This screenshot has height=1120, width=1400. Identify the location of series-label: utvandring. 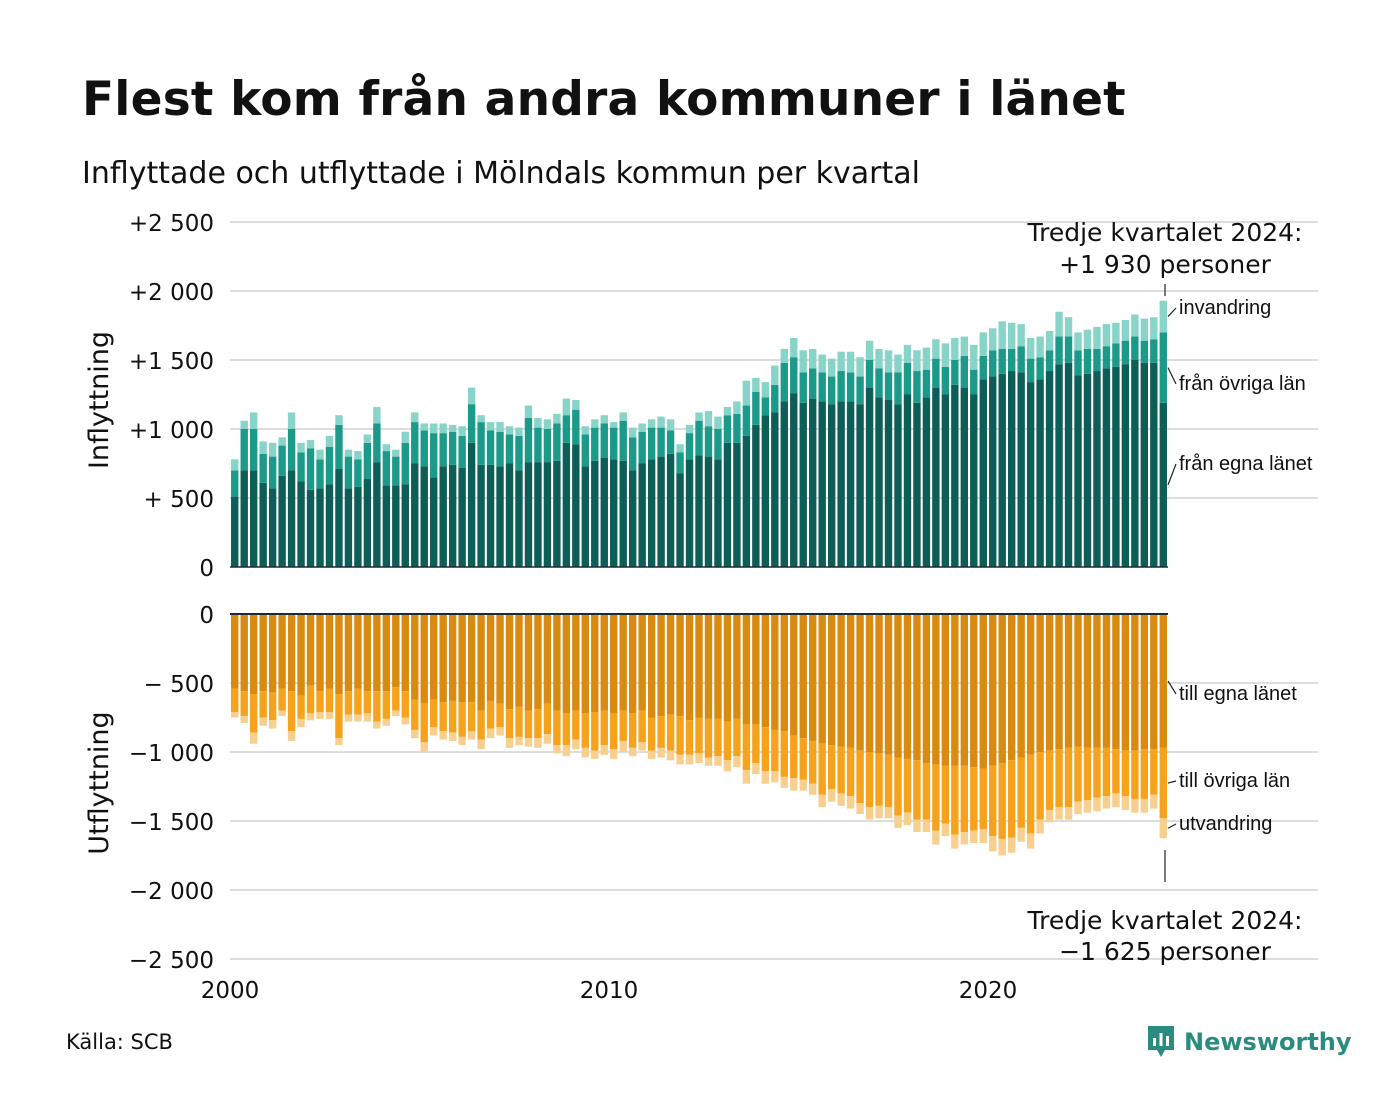
(1225, 824).